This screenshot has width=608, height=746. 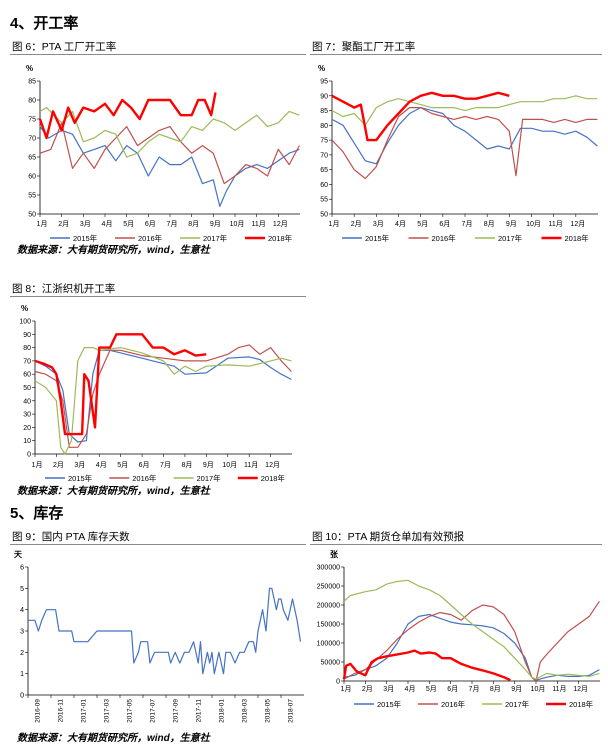 What do you see at coordinates (27, 415) in the screenshot?
I see `y-tick-label: 30` at bounding box center [27, 415].